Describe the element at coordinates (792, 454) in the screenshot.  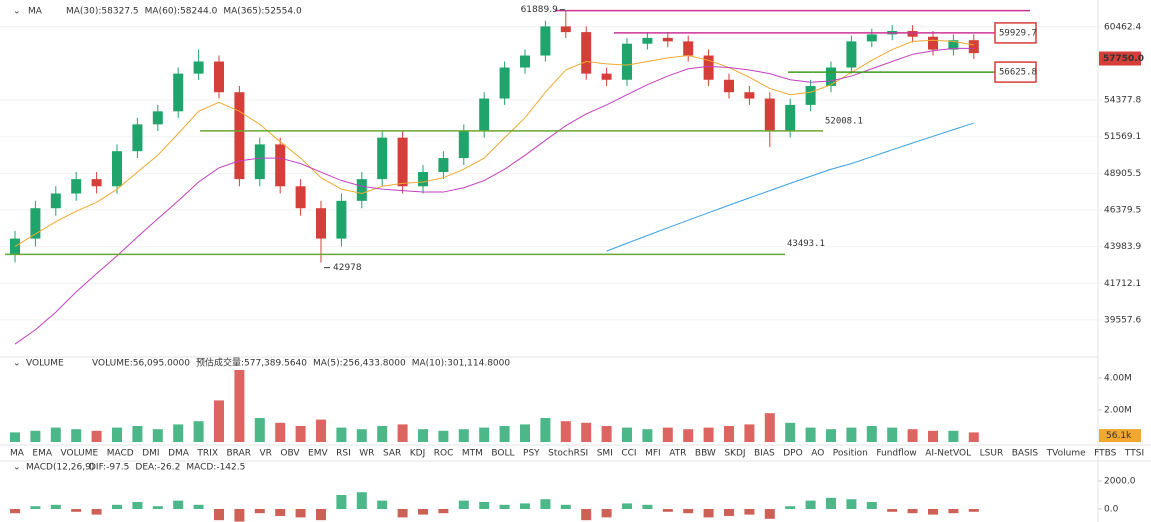
I see `indicator-tab: DPO` at that location.